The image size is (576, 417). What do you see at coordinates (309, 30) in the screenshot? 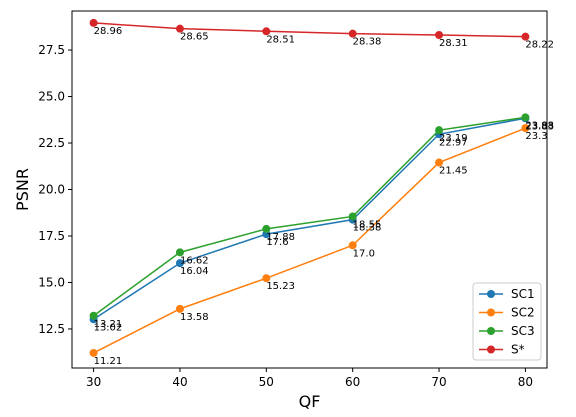
I see `series-line-S*` at bounding box center [309, 30].